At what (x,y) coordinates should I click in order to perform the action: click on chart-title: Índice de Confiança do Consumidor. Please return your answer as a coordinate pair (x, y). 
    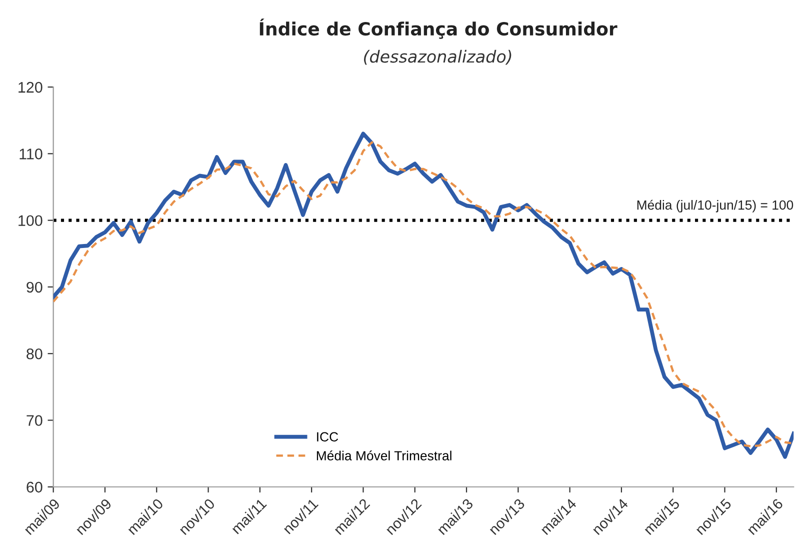
    Looking at the image, I should click on (439, 28).